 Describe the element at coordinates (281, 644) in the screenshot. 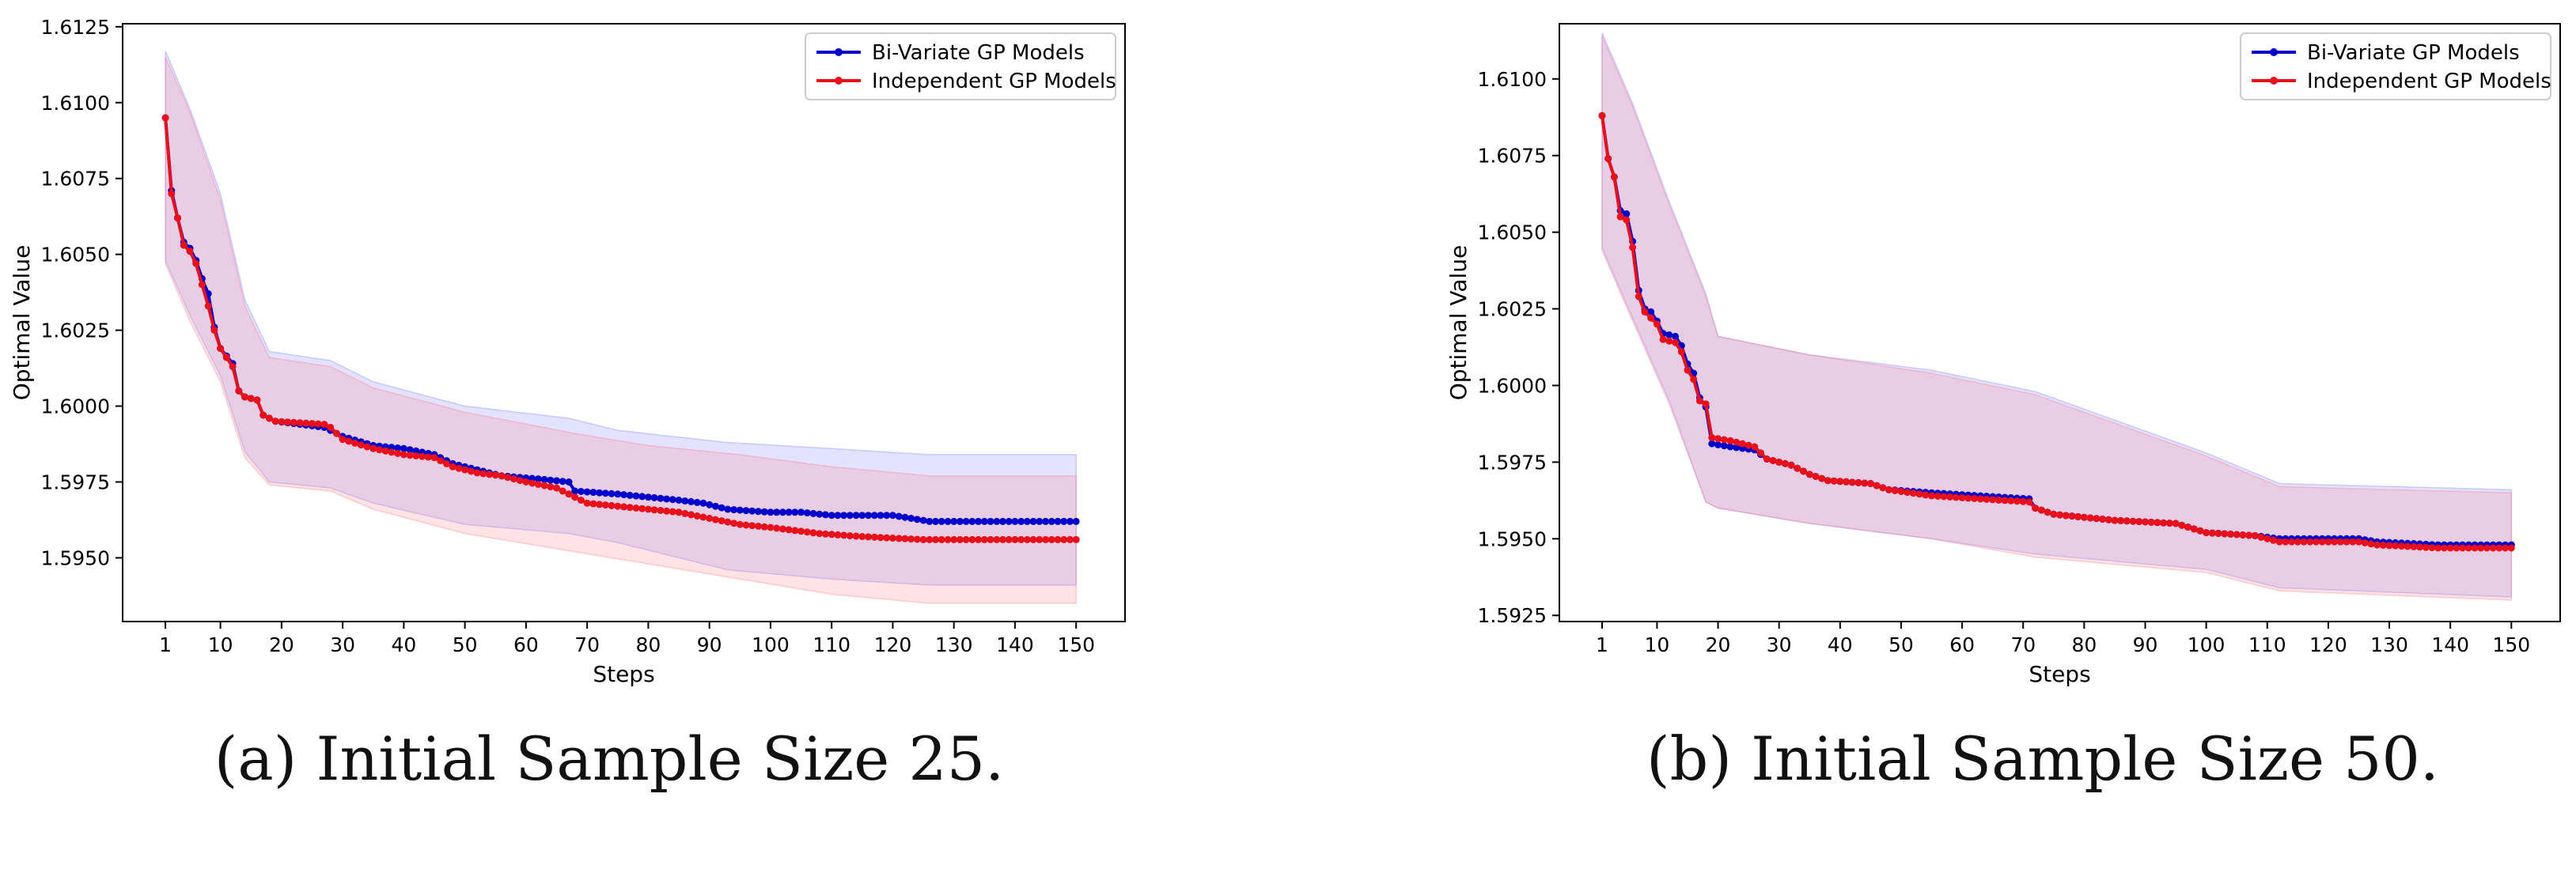

I see `x-tick-label: 20` at that location.